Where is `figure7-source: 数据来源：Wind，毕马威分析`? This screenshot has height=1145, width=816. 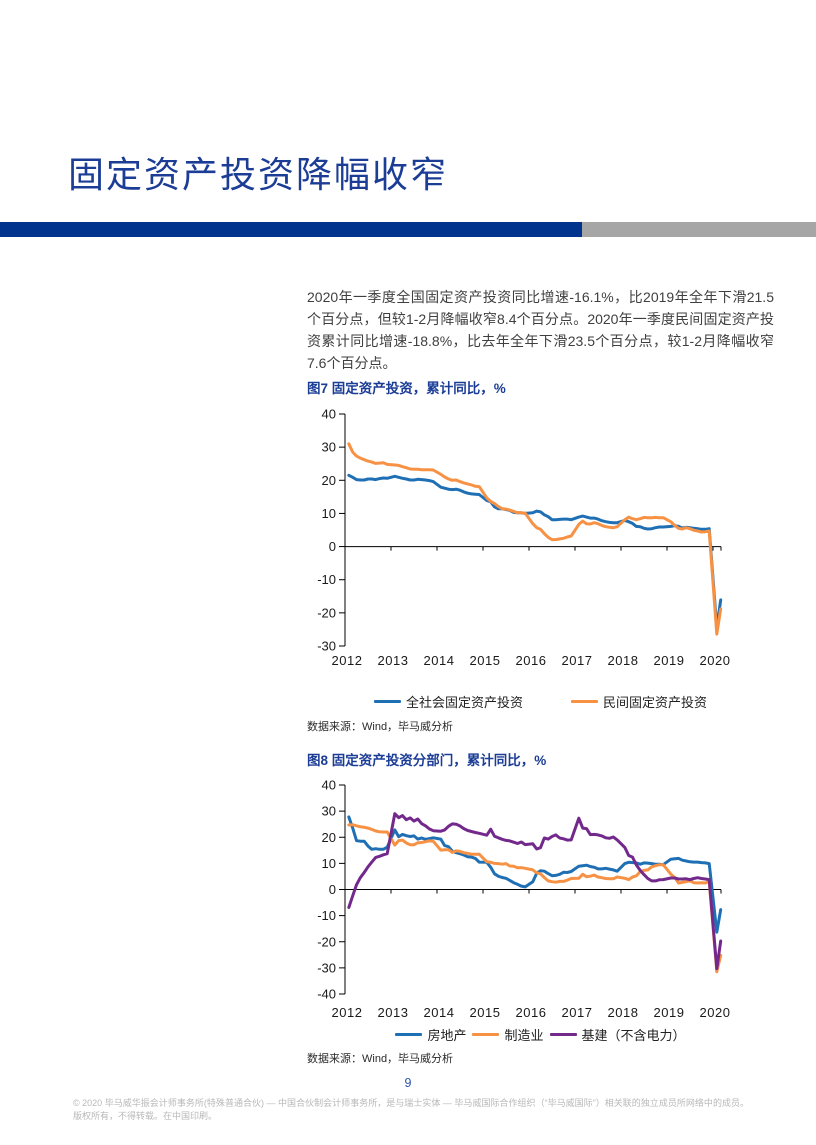 figure7-source: 数据来源：Wind，毕马威分析 is located at coordinates (380, 727).